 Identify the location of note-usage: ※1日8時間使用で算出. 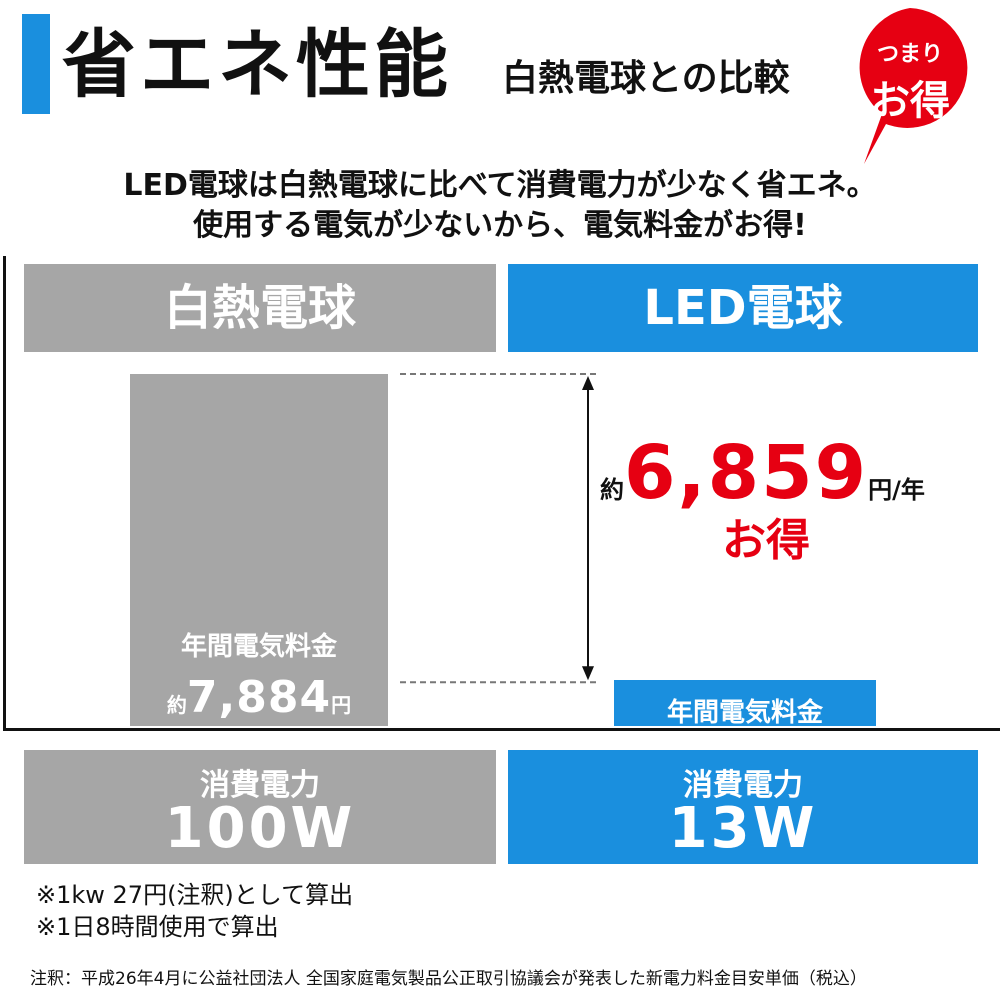
(157, 927).